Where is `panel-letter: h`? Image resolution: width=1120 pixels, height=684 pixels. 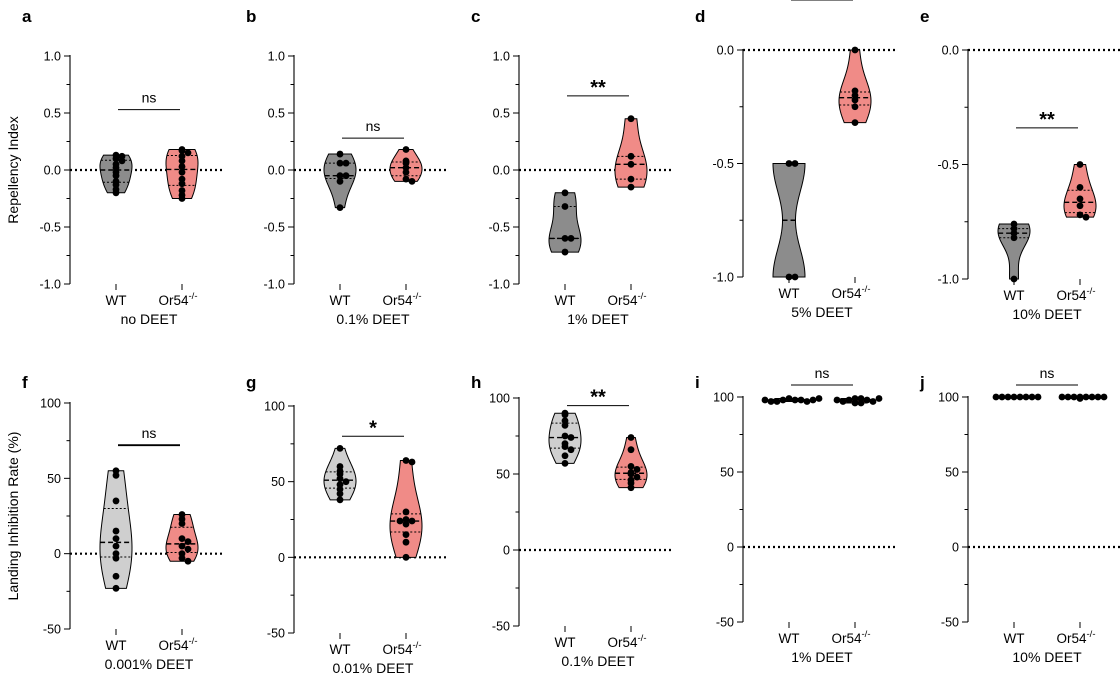
panel-letter: h is located at coordinates (476, 382).